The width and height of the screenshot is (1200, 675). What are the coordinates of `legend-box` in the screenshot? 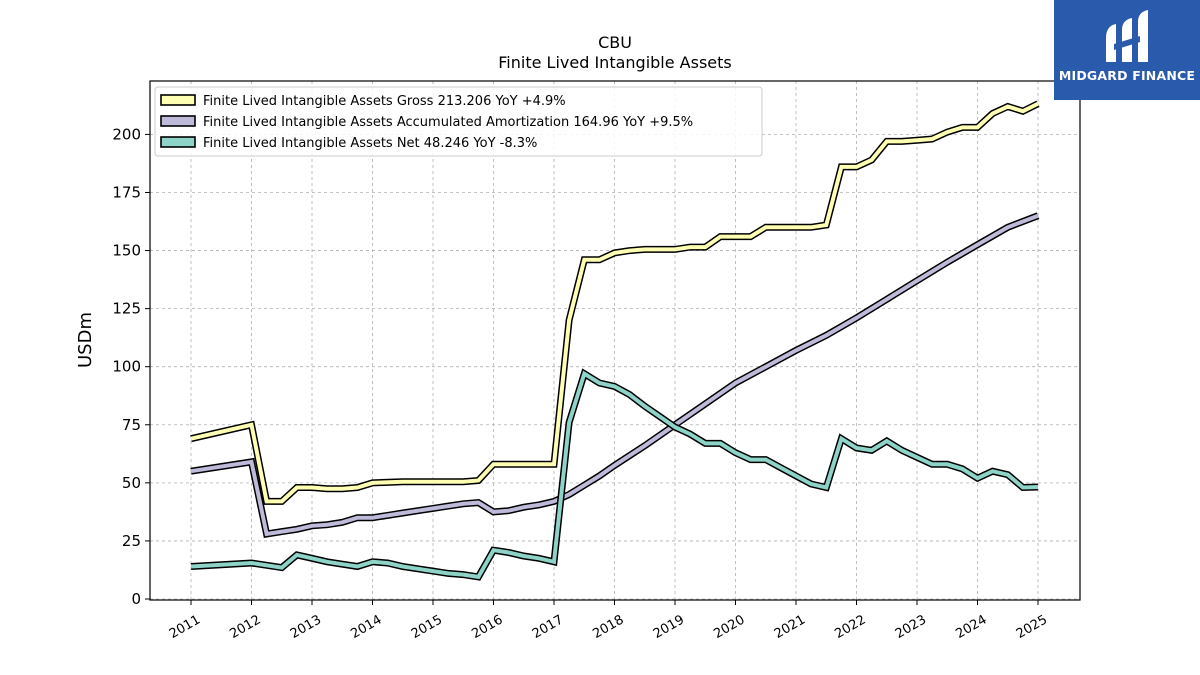 It's located at (458, 121).